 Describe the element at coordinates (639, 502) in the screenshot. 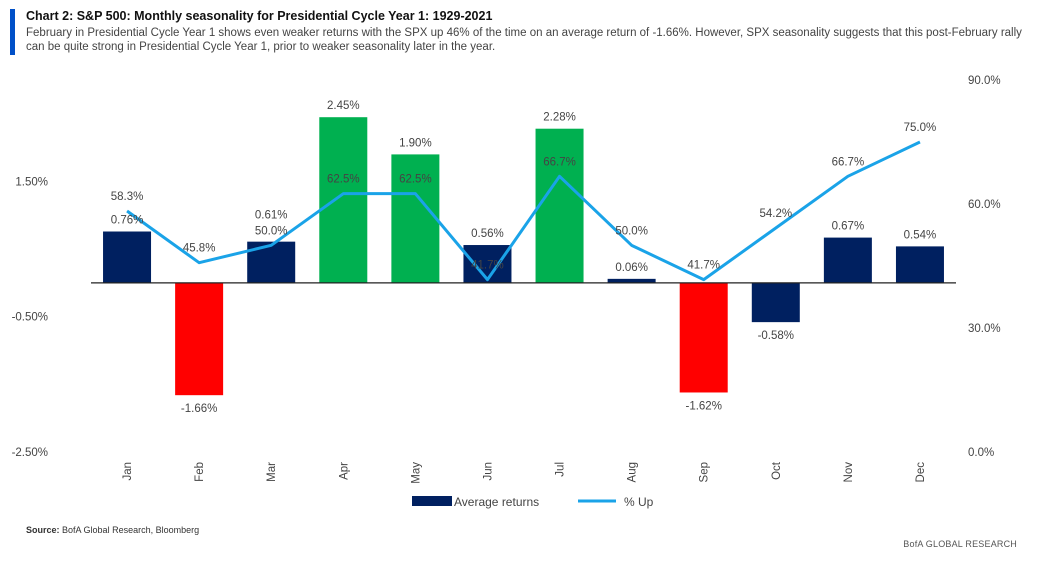

I see `legend-label: % Up` at that location.